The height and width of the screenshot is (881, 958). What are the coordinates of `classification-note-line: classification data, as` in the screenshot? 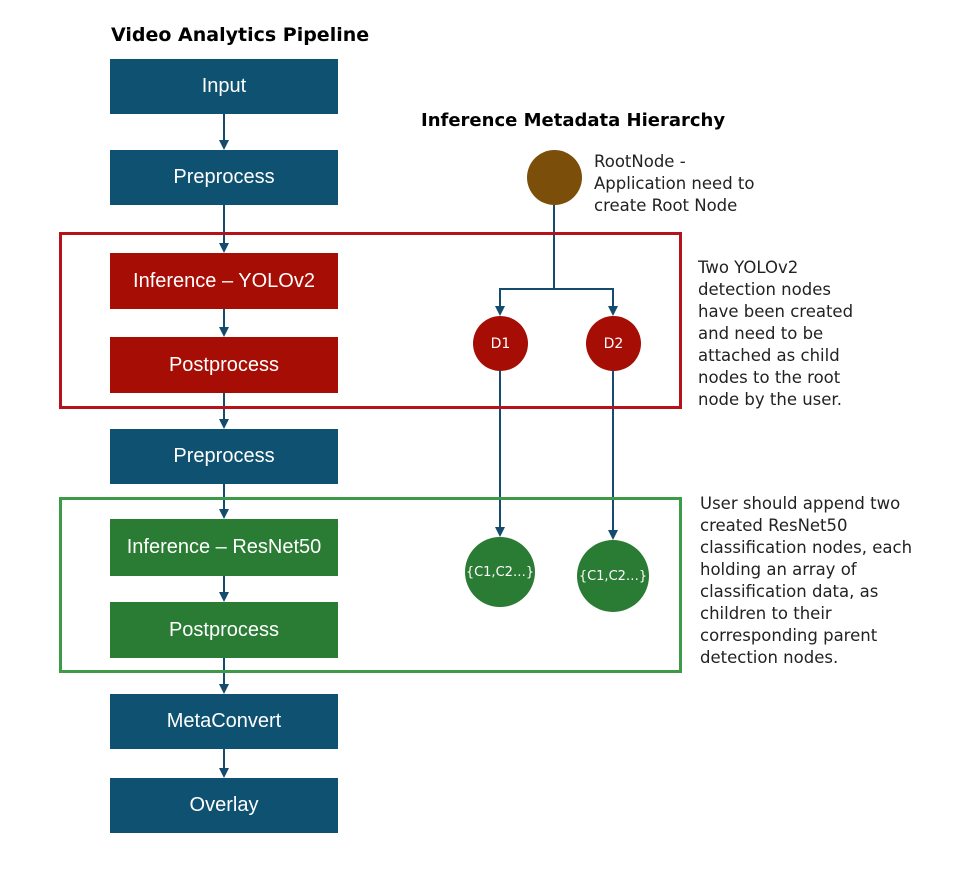 It's located at (789, 591).